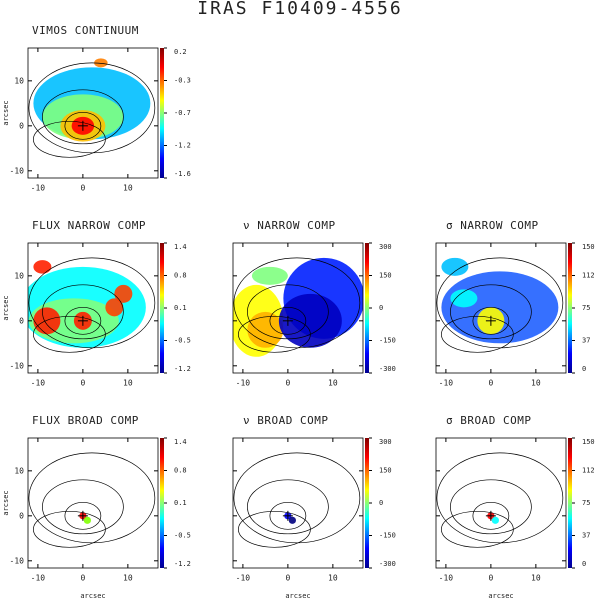 The image size is (600, 602). Describe the element at coordinates (586, 308) in the screenshot. I see `colorbar-tick-label: 75` at that location.